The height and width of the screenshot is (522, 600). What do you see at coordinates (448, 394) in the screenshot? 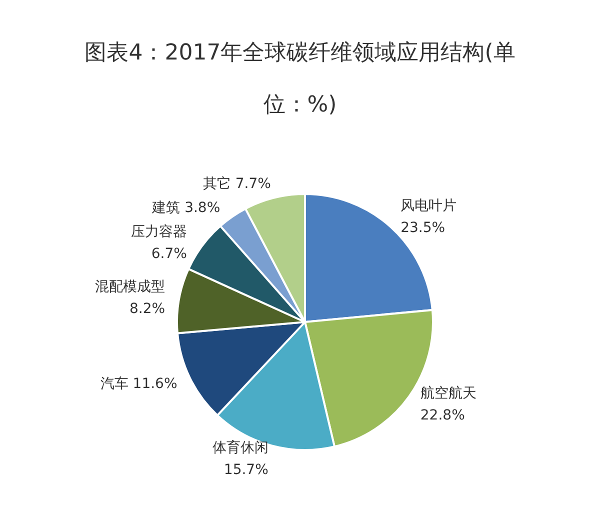
I see `slice-label: 航空航天` at bounding box center [448, 394].